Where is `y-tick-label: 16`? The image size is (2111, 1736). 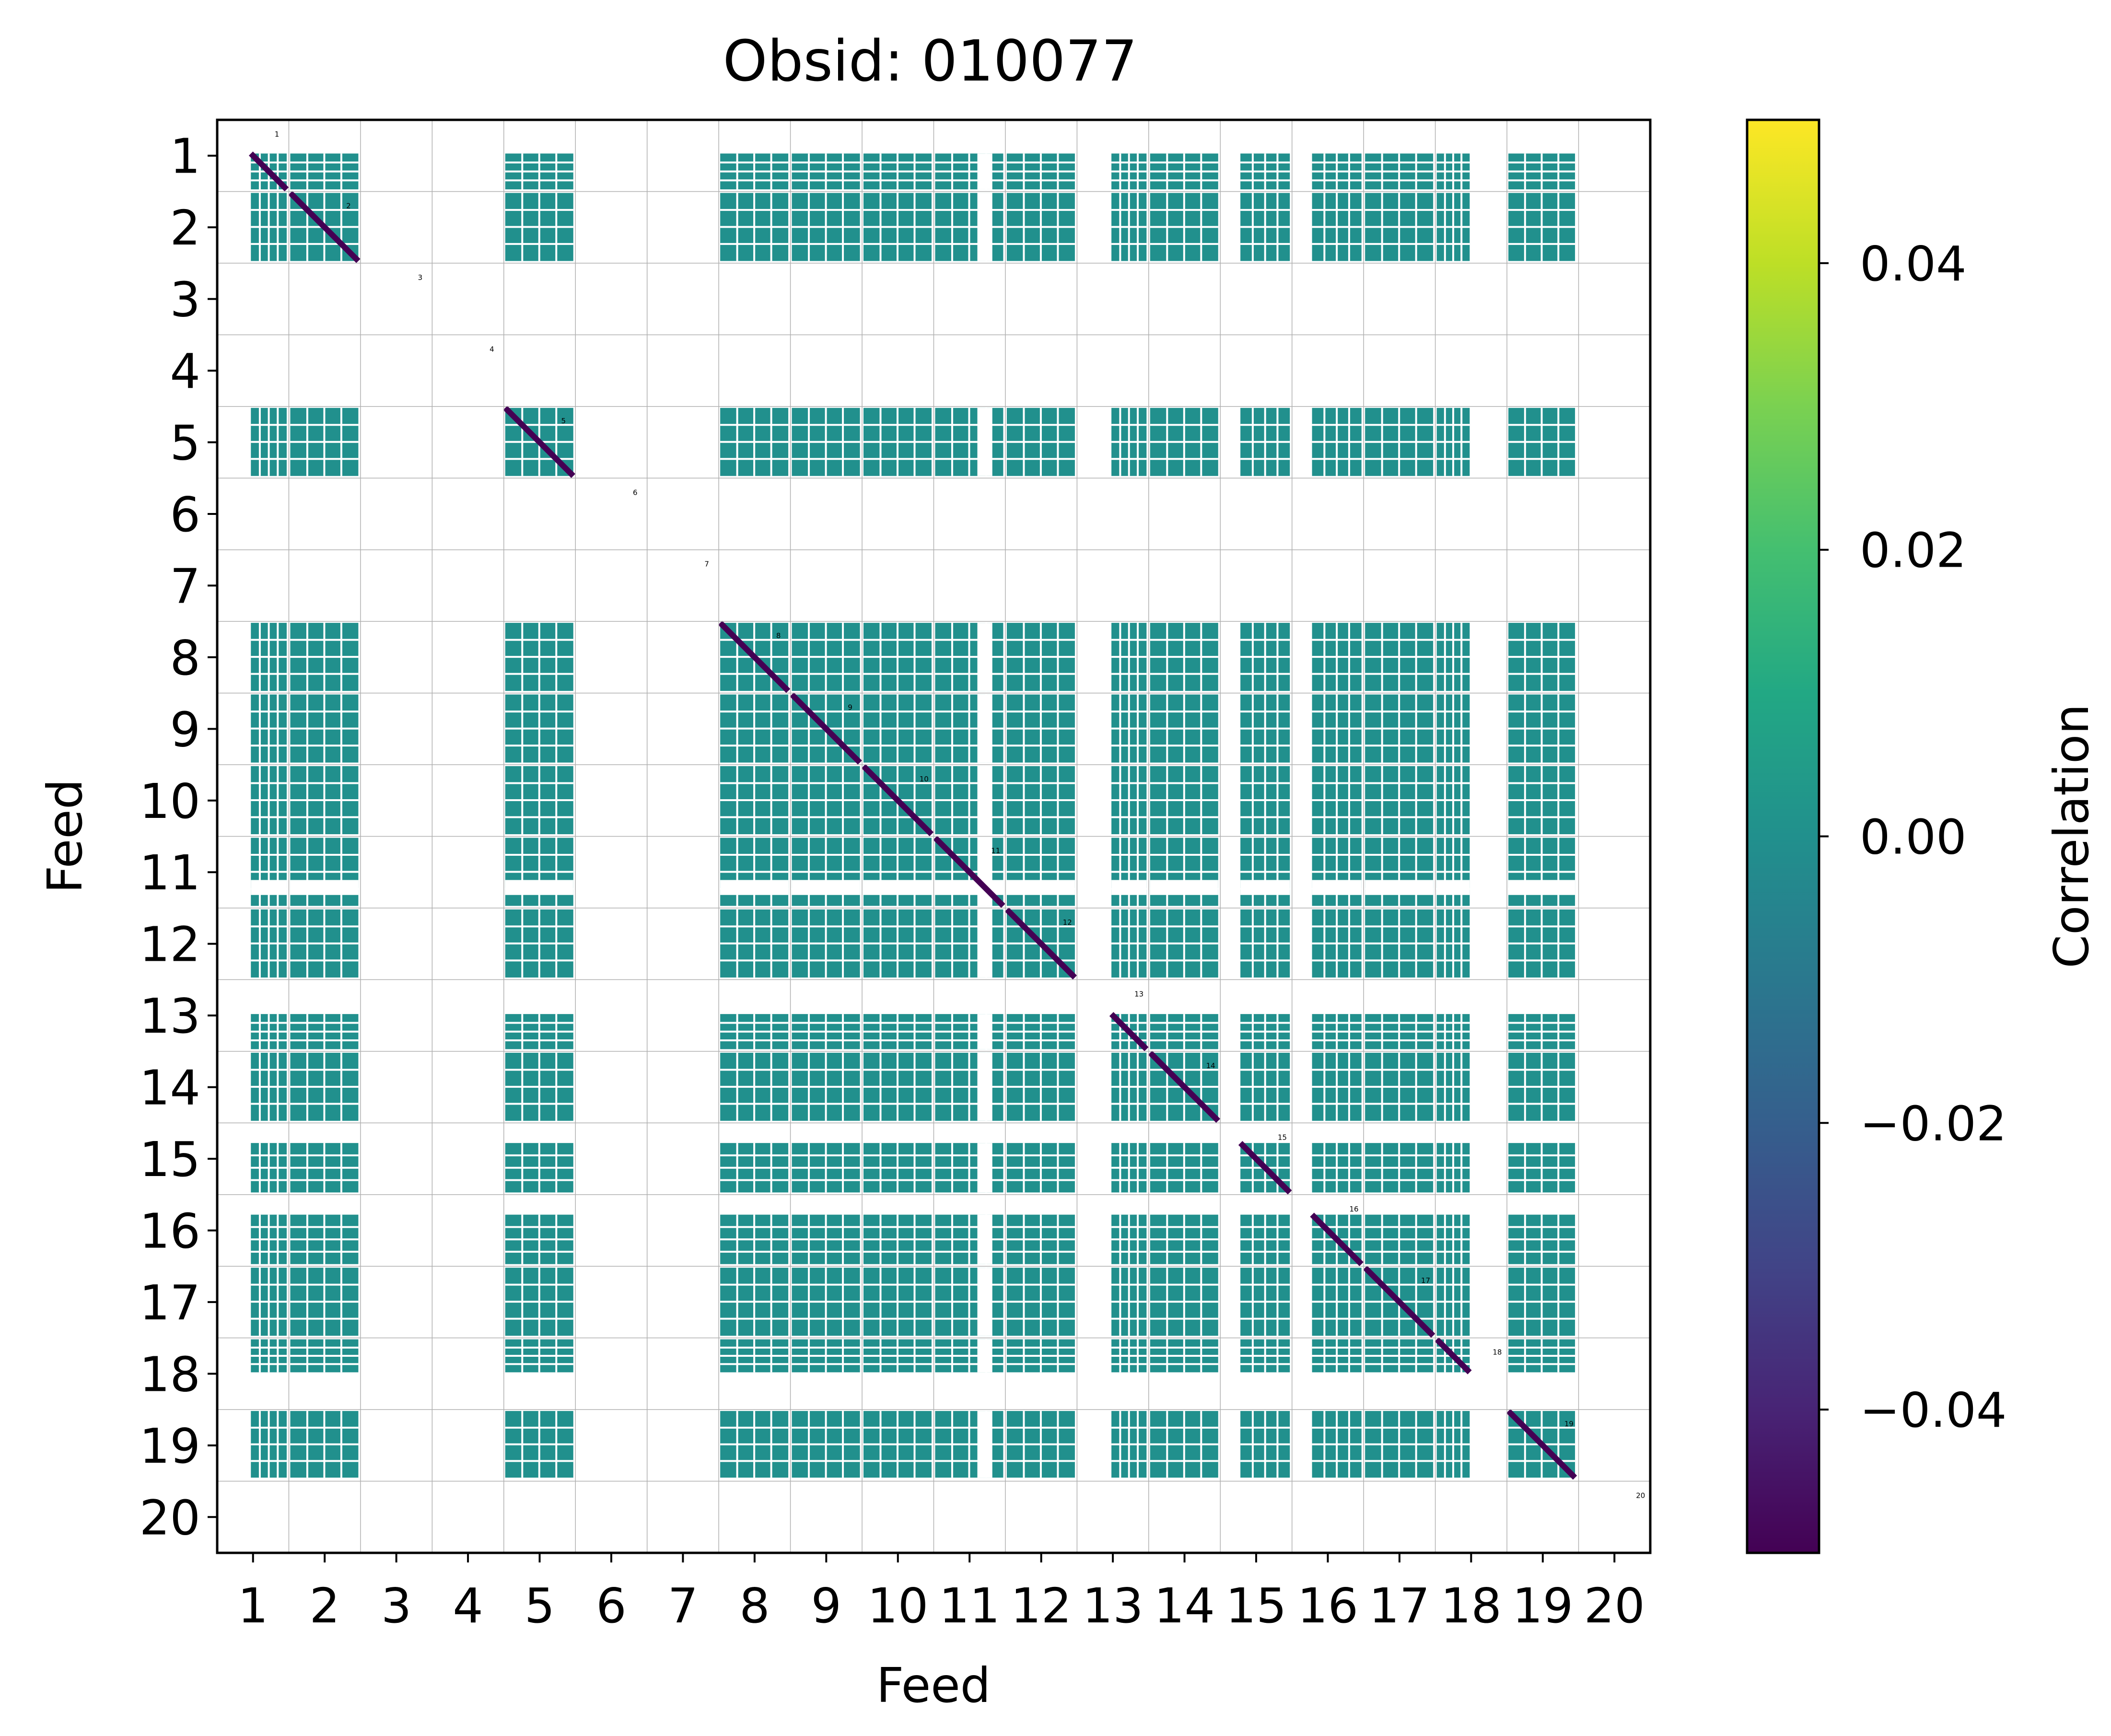 y-tick-label: 16 is located at coordinates (170, 1231).